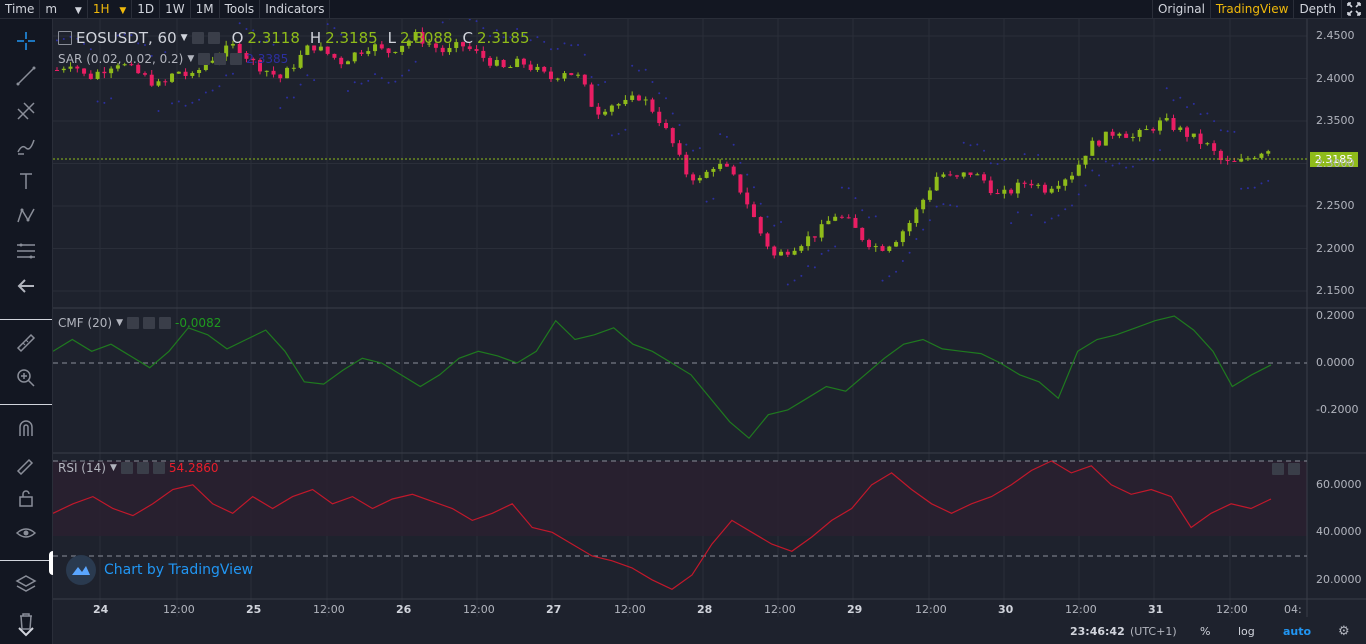 This screenshot has height=644, width=1366. Describe the element at coordinates (1205, 631) in the screenshot. I see `percent-toggle: %` at that location.